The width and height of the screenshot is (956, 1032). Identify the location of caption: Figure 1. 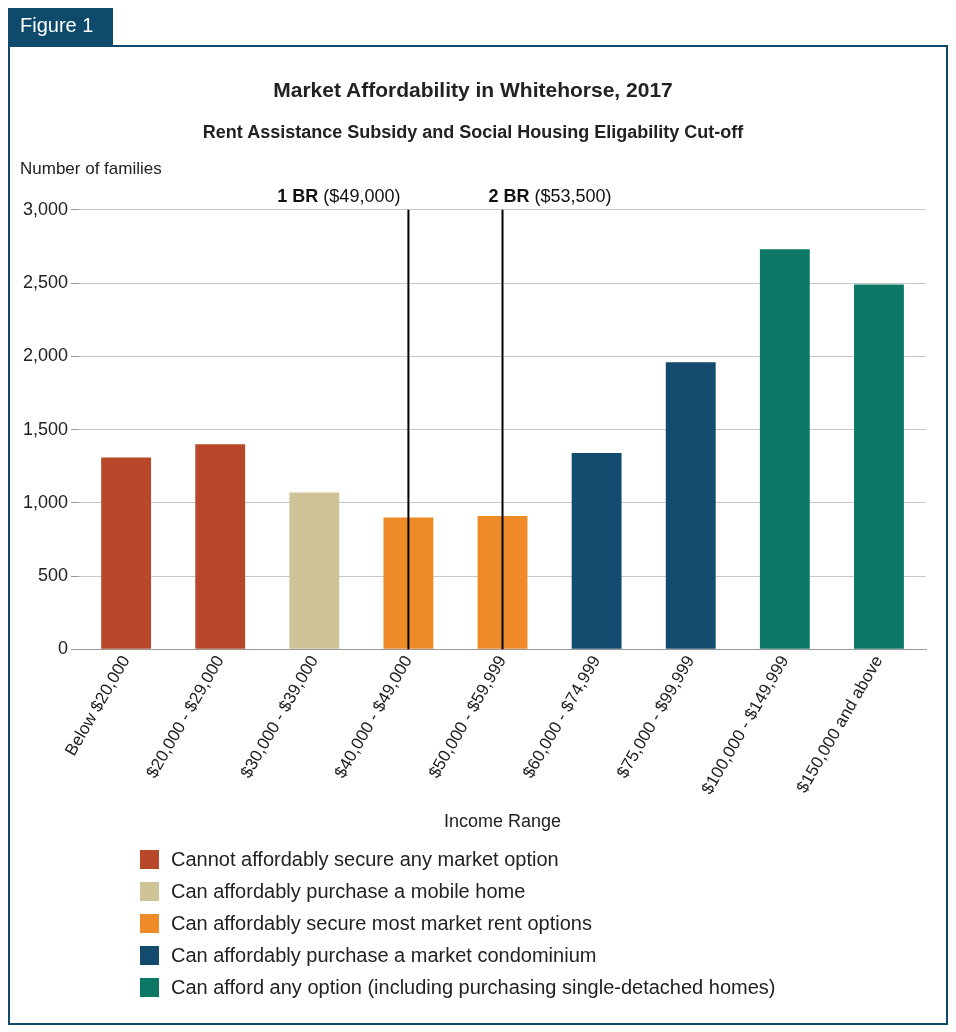
(61, 26).